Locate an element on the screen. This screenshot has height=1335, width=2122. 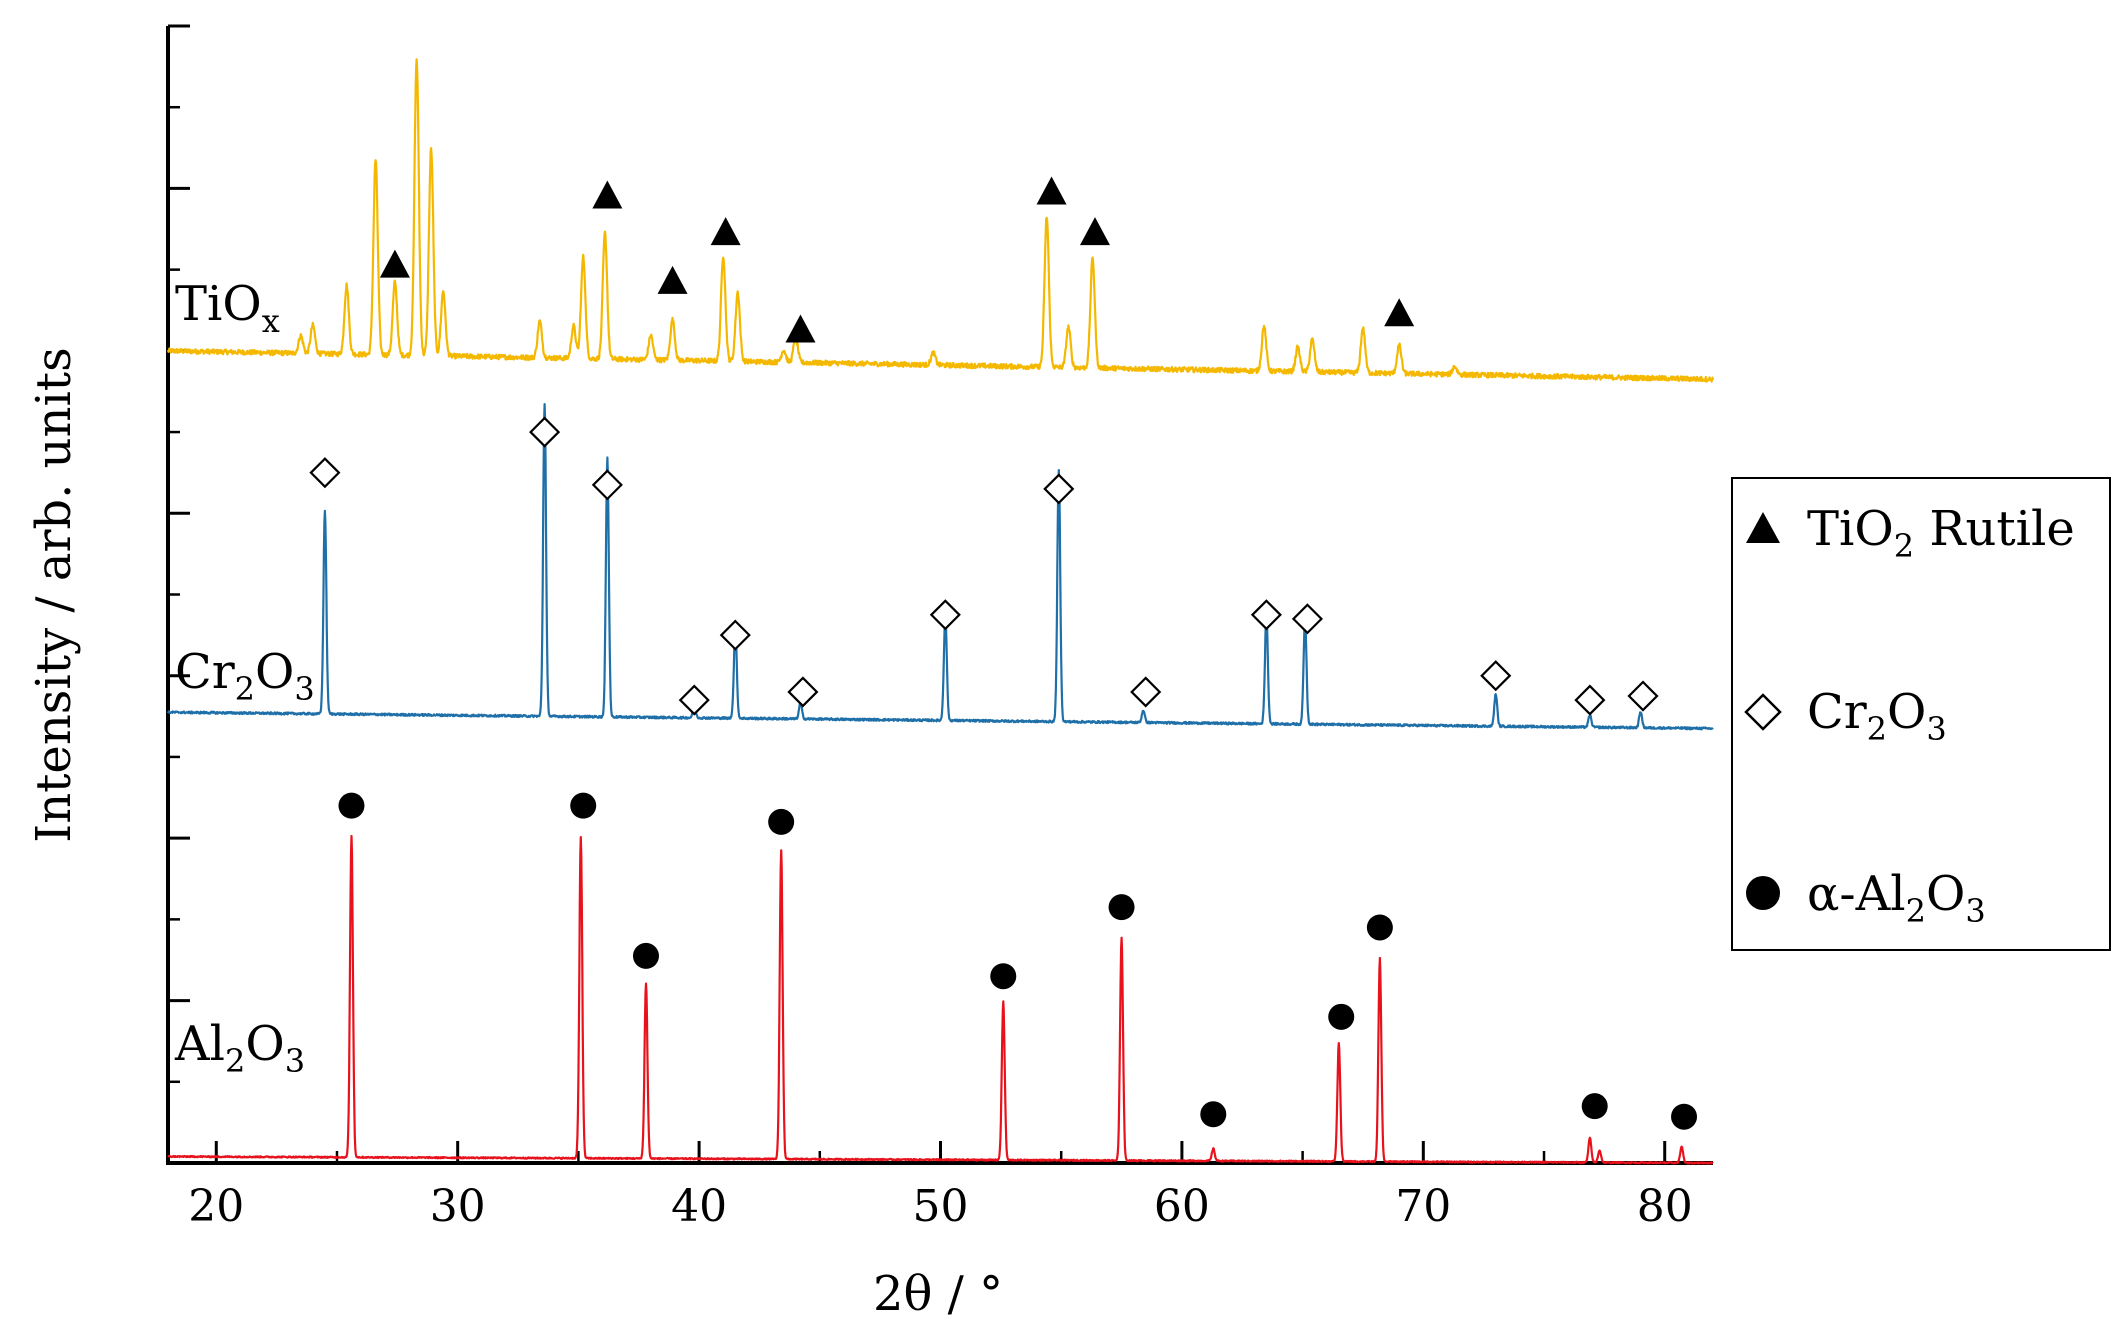
legend-label-tio2-rutile: TiO2 Rutile is located at coordinates (1941, 533).